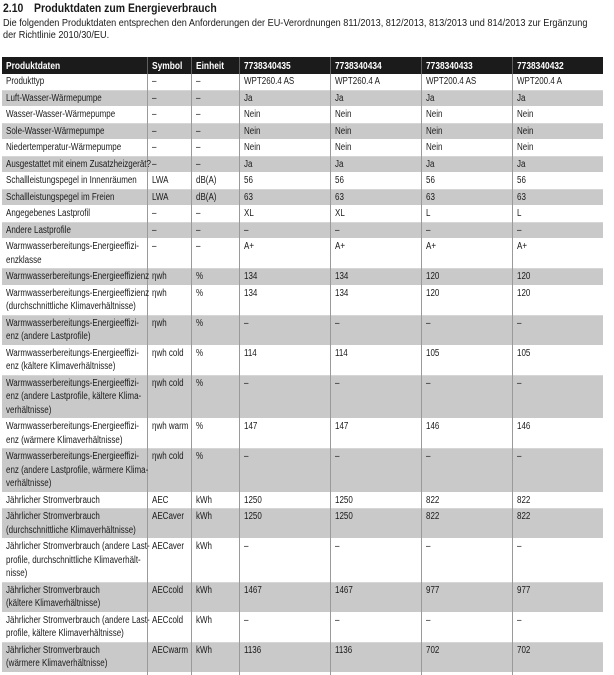  What do you see at coordinates (375, 657) in the screenshot?
I see `value-cell: 1136` at bounding box center [375, 657].